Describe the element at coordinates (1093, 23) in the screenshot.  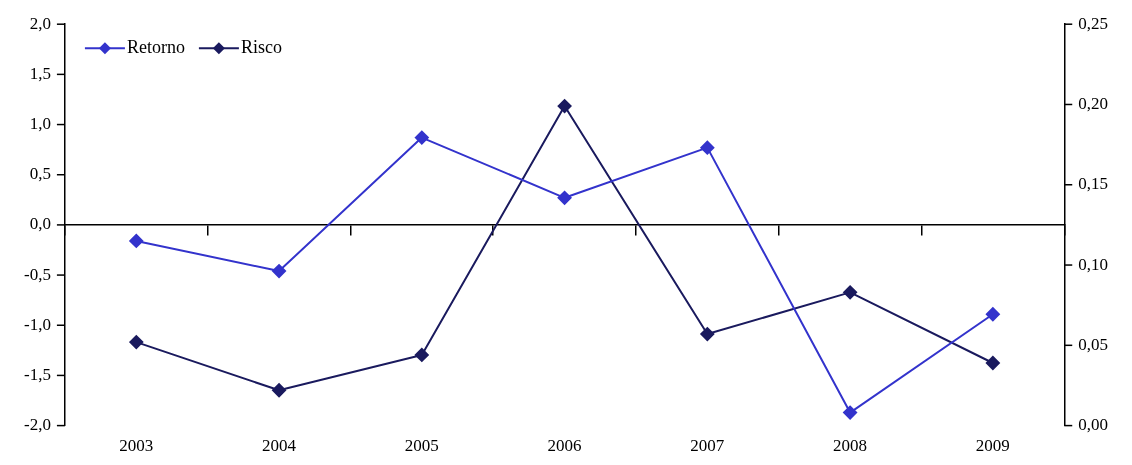
I see `y2-tick-label: 0,25` at that location.